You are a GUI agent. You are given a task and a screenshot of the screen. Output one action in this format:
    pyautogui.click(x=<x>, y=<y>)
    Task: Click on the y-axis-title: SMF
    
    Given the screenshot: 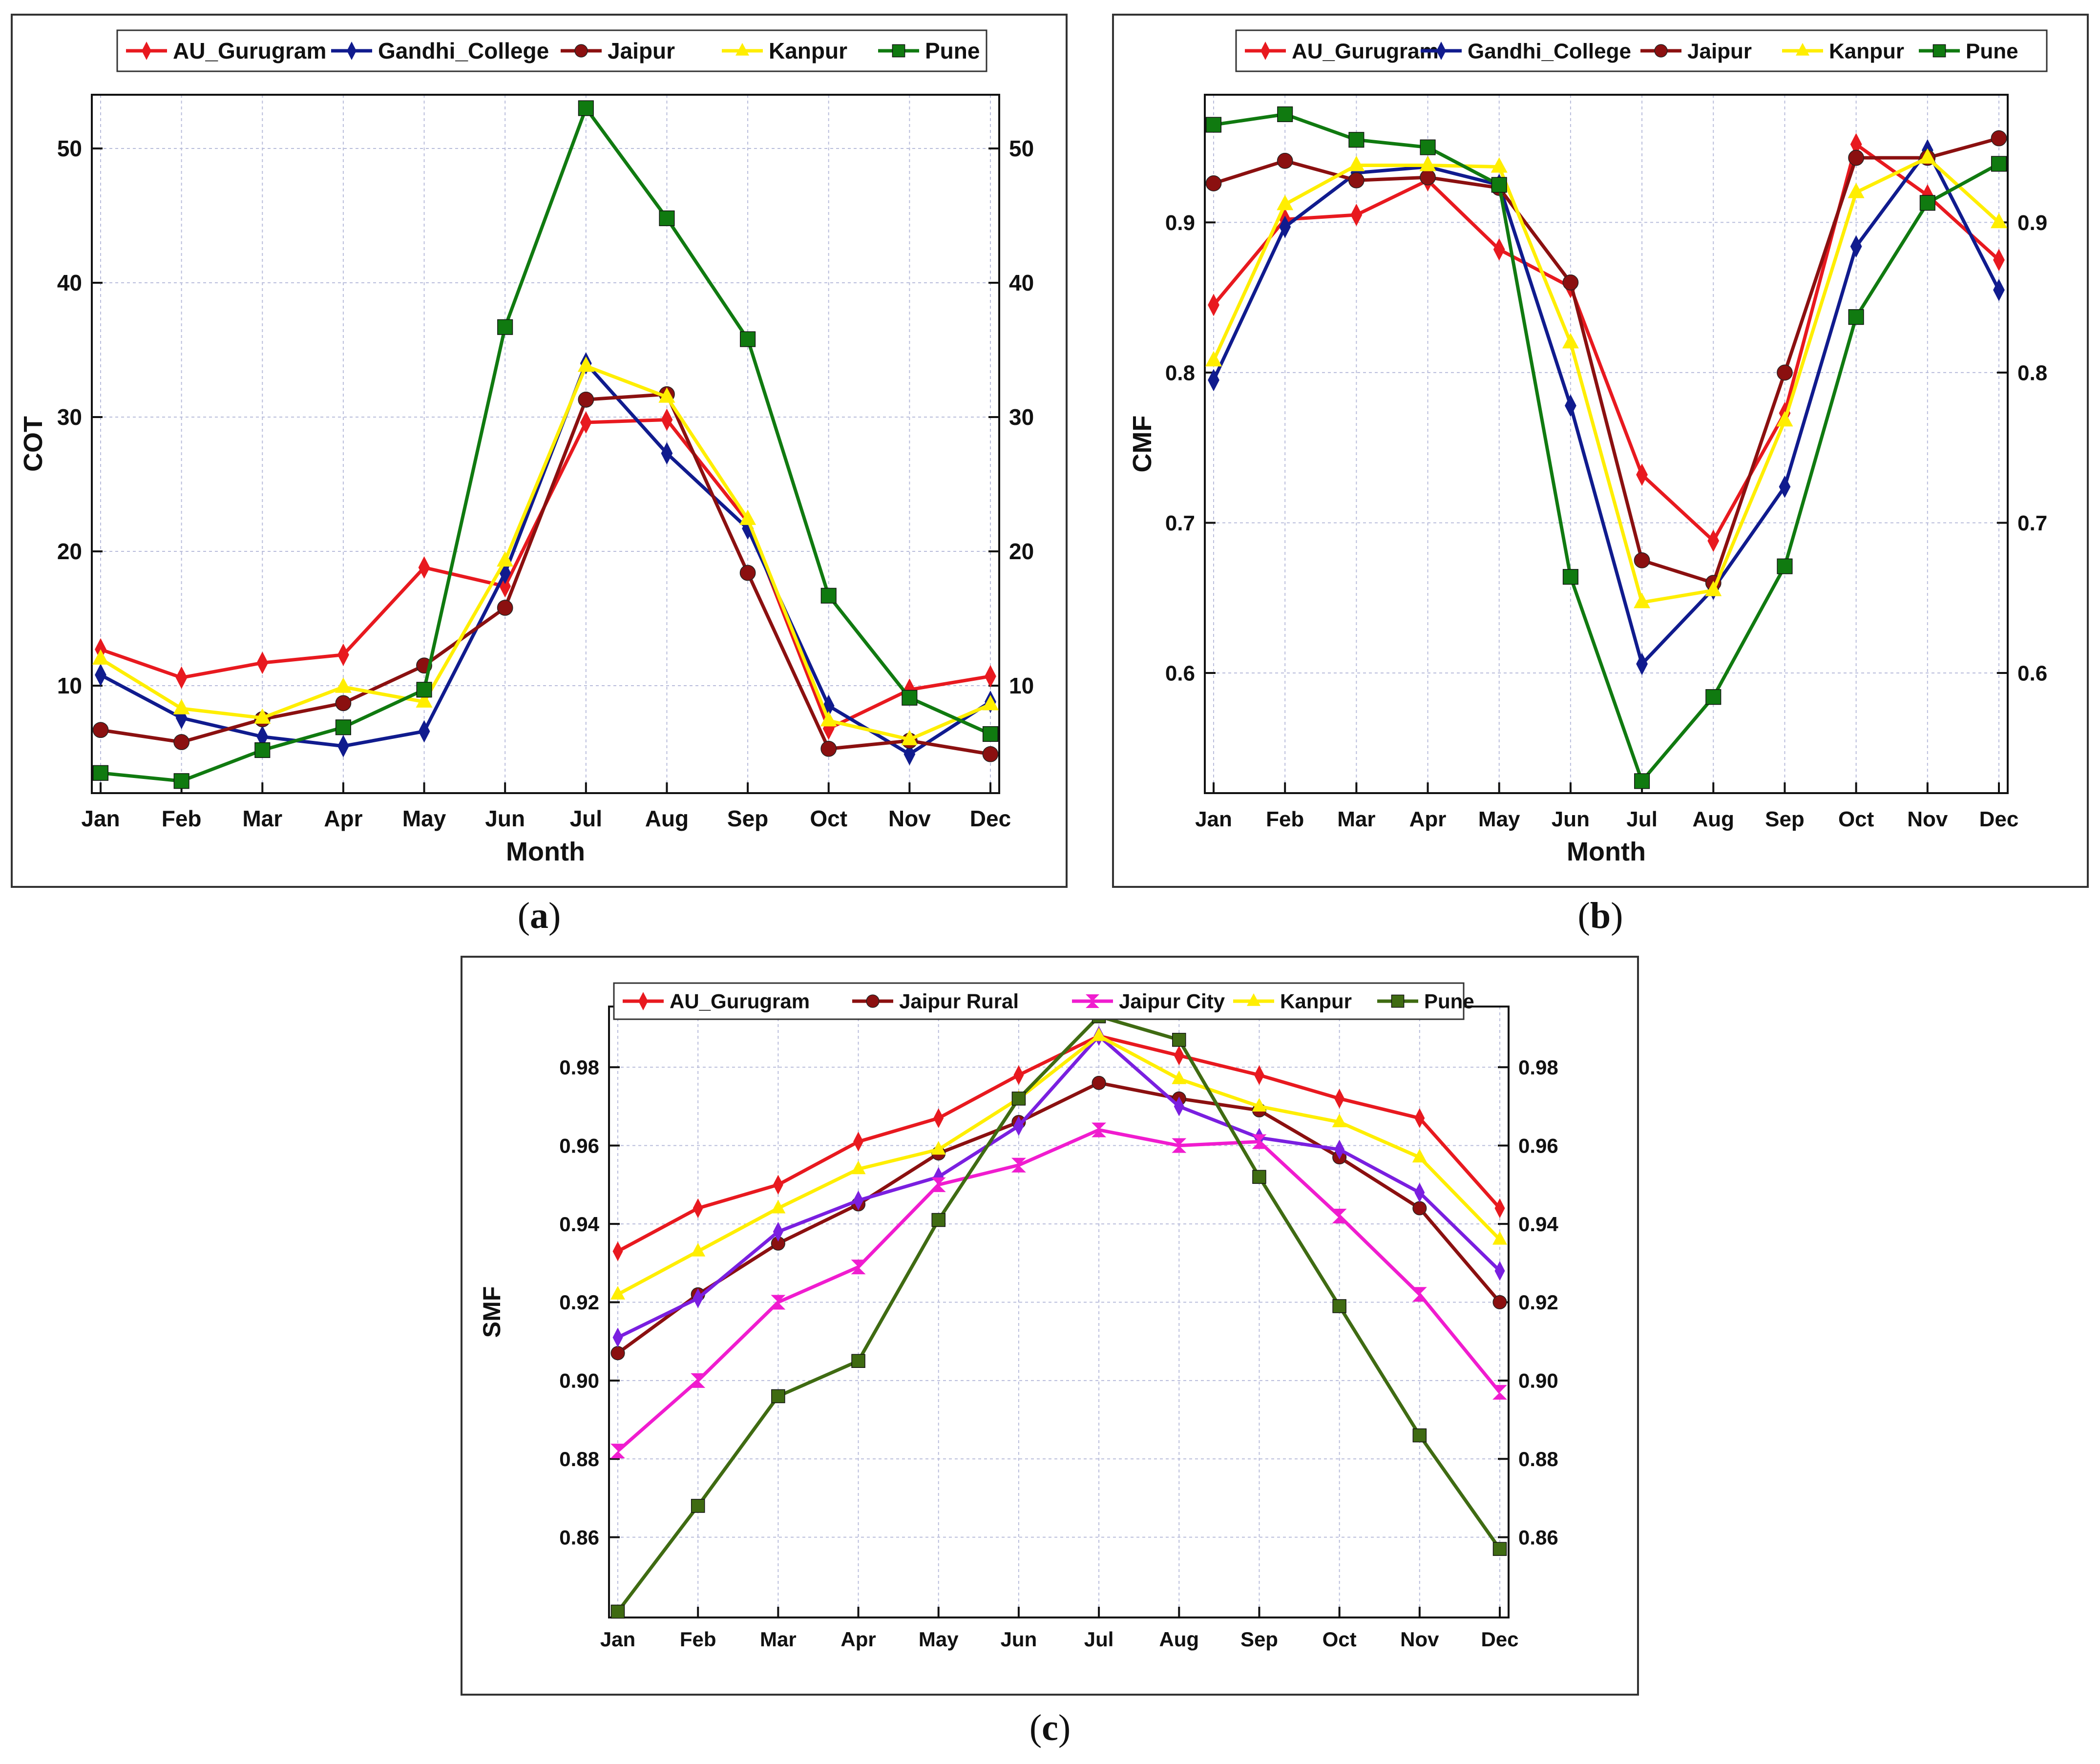 What is the action you would take?
    pyautogui.click(x=491, y=1312)
    